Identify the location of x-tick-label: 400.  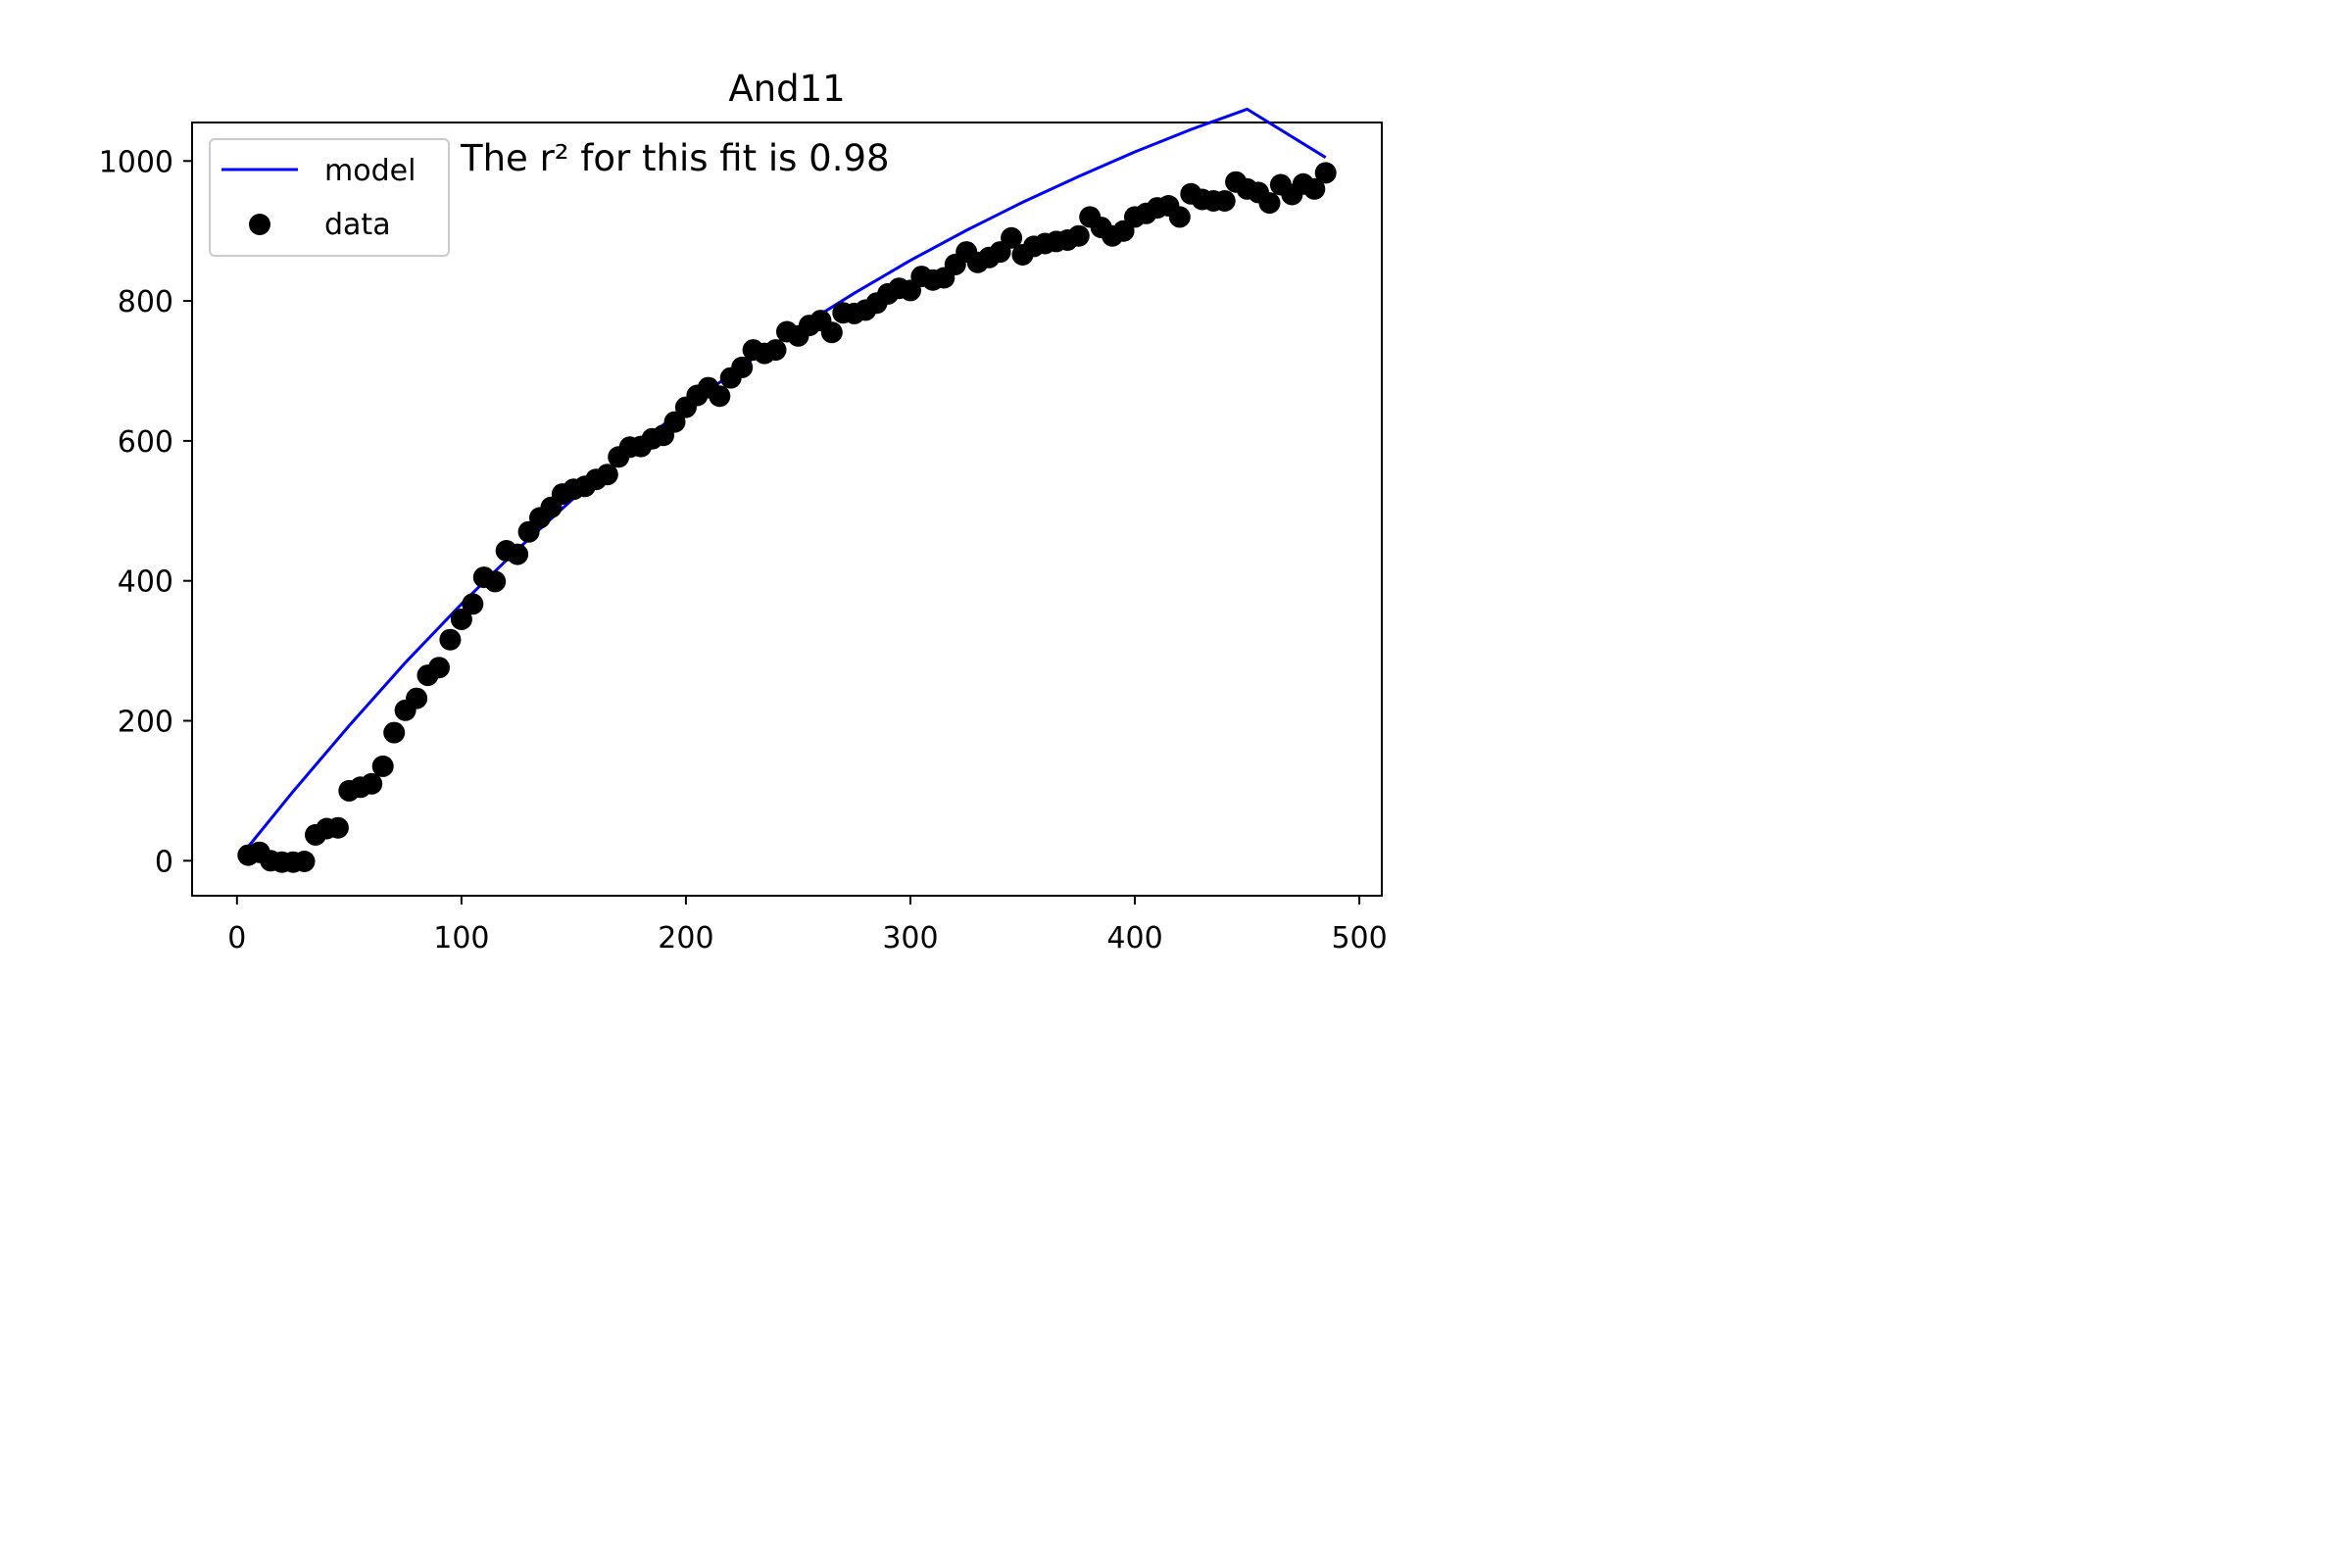
(1134, 938).